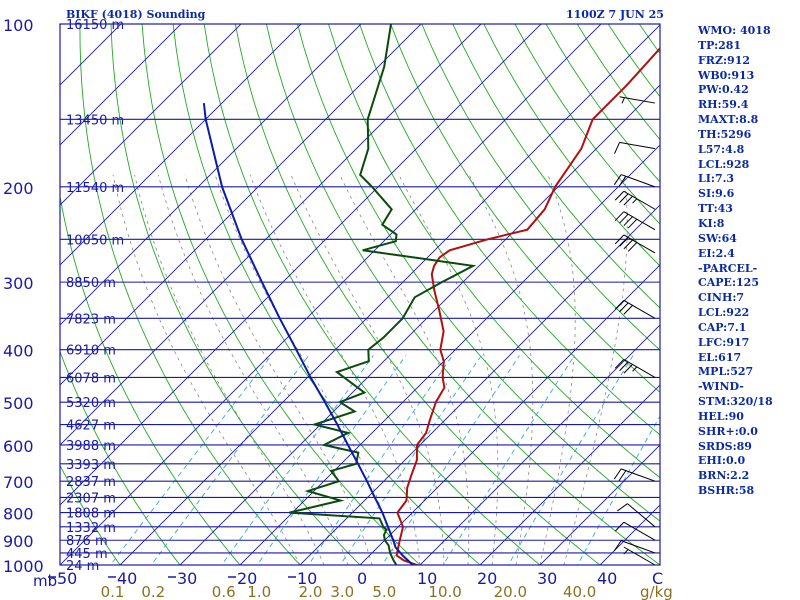 The width and height of the screenshot is (800, 600). I want to click on temperature-tick-label: 30, so click(187, 578).